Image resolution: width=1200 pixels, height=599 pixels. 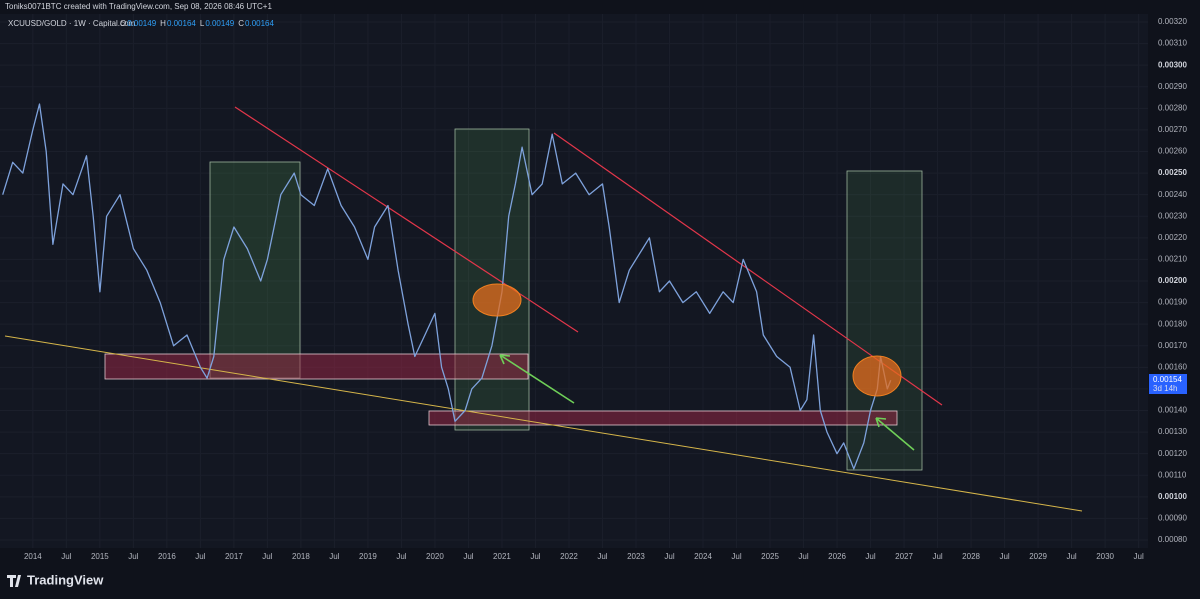 I want to click on y-tick-label: 0.00120, so click(x=1172, y=453).